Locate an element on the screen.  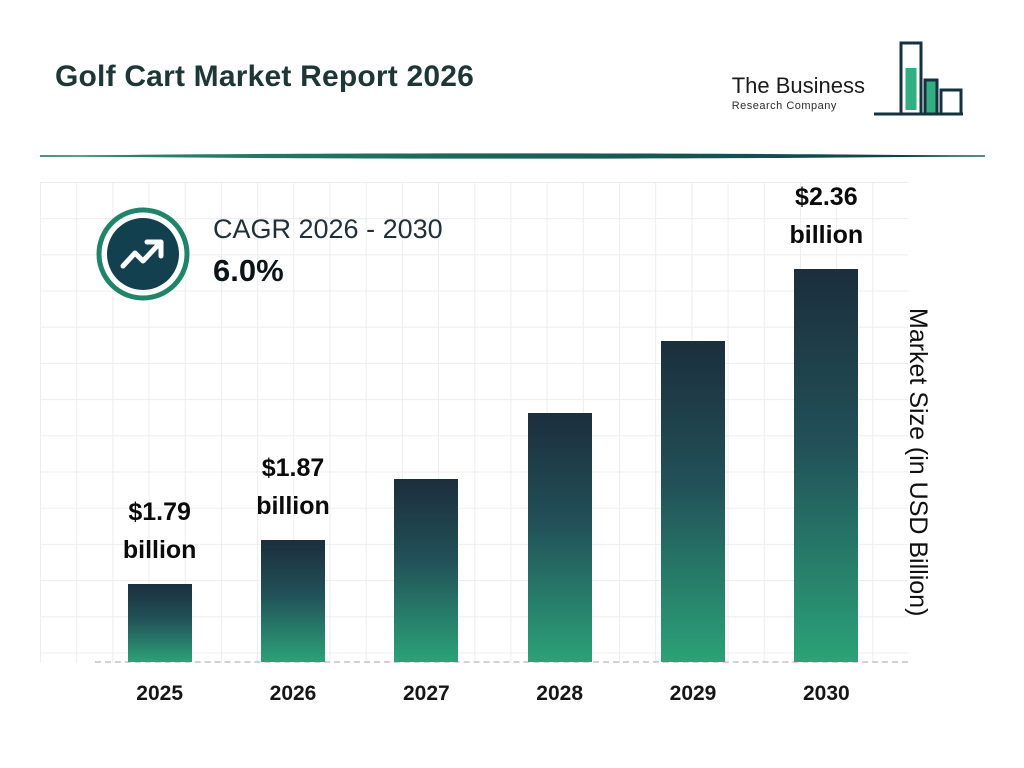
company-logo: The Business Research Company is located at coordinates (849, 79).